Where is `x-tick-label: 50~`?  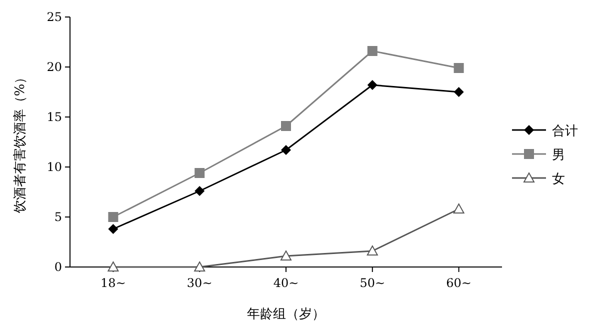
x-tick-label: 50~ is located at coordinates (373, 283).